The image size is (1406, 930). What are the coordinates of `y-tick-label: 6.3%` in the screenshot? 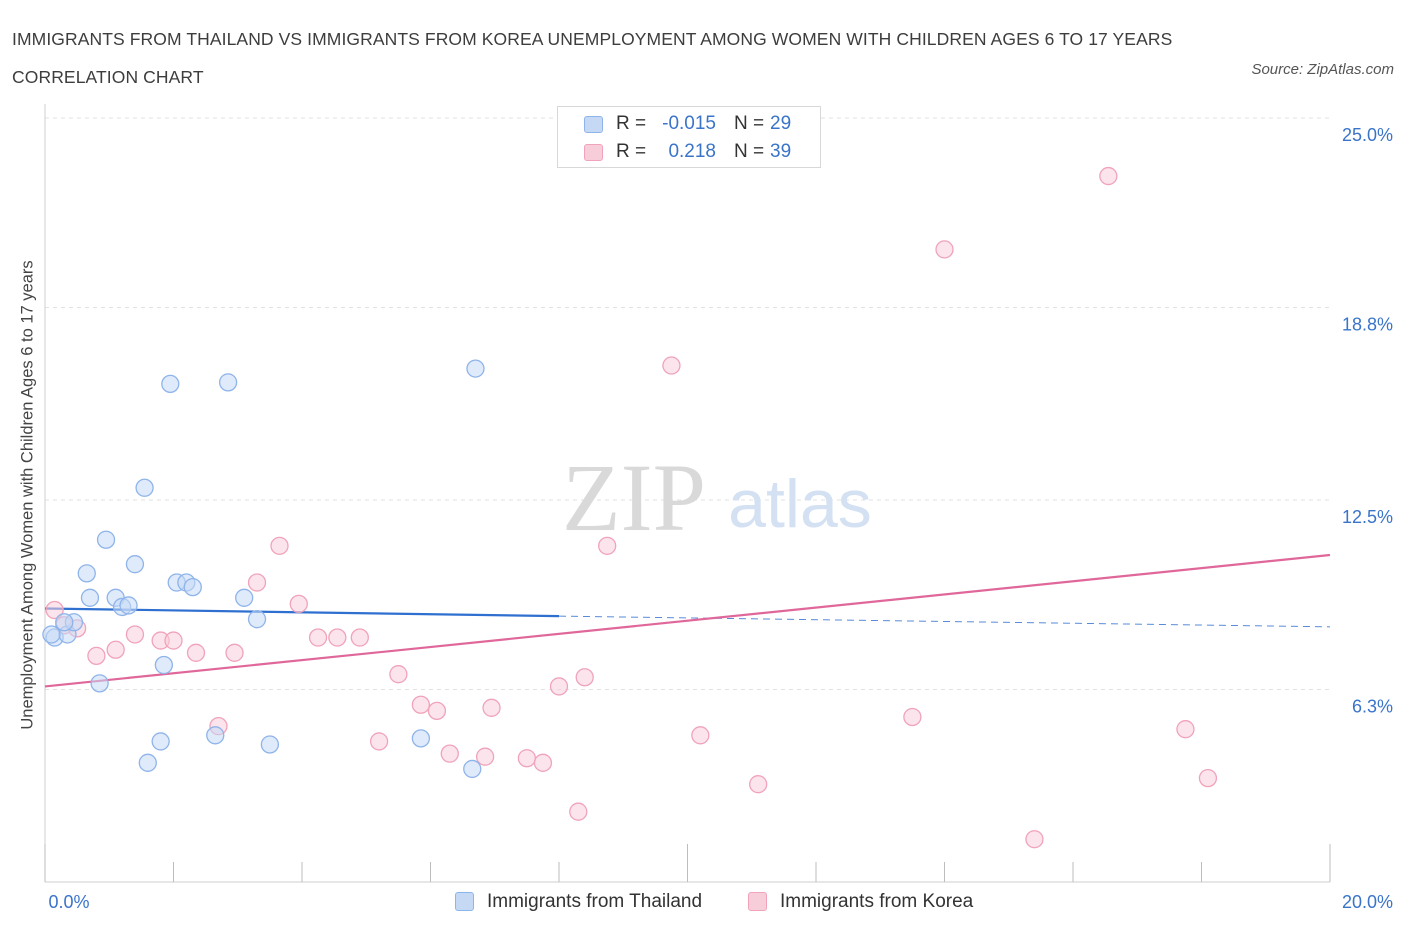 It's located at (1372, 706).